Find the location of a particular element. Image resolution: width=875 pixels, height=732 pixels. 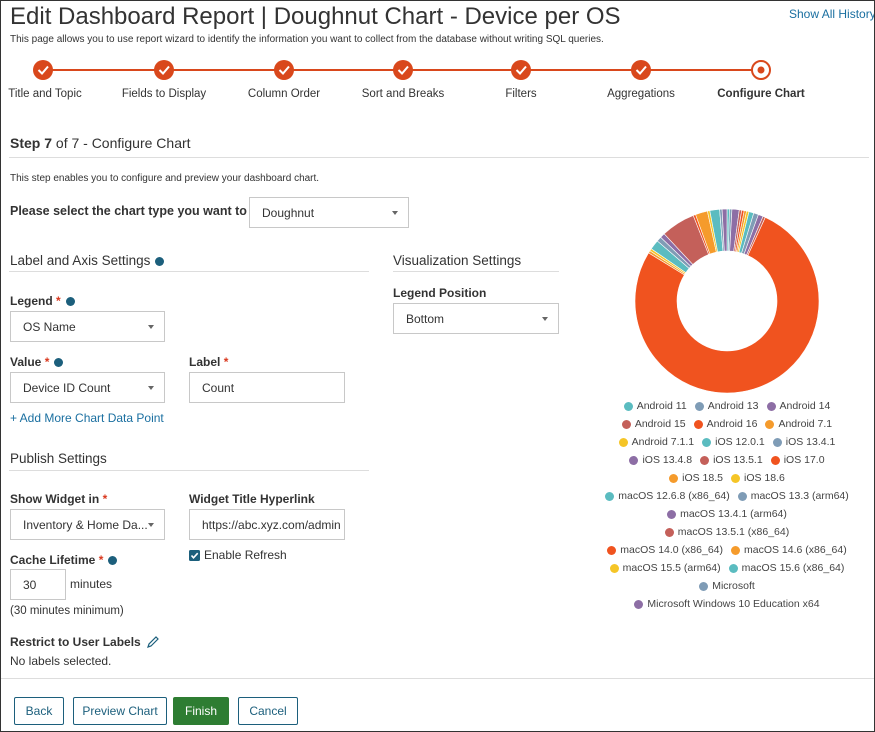

value-select: Device ID Count is located at coordinates (87, 387).